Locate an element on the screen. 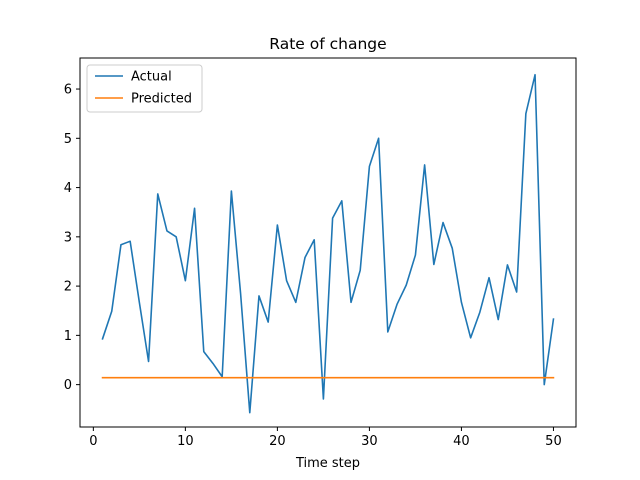 This screenshot has width=640, height=480. y-tick-label: 2 is located at coordinates (68, 287).